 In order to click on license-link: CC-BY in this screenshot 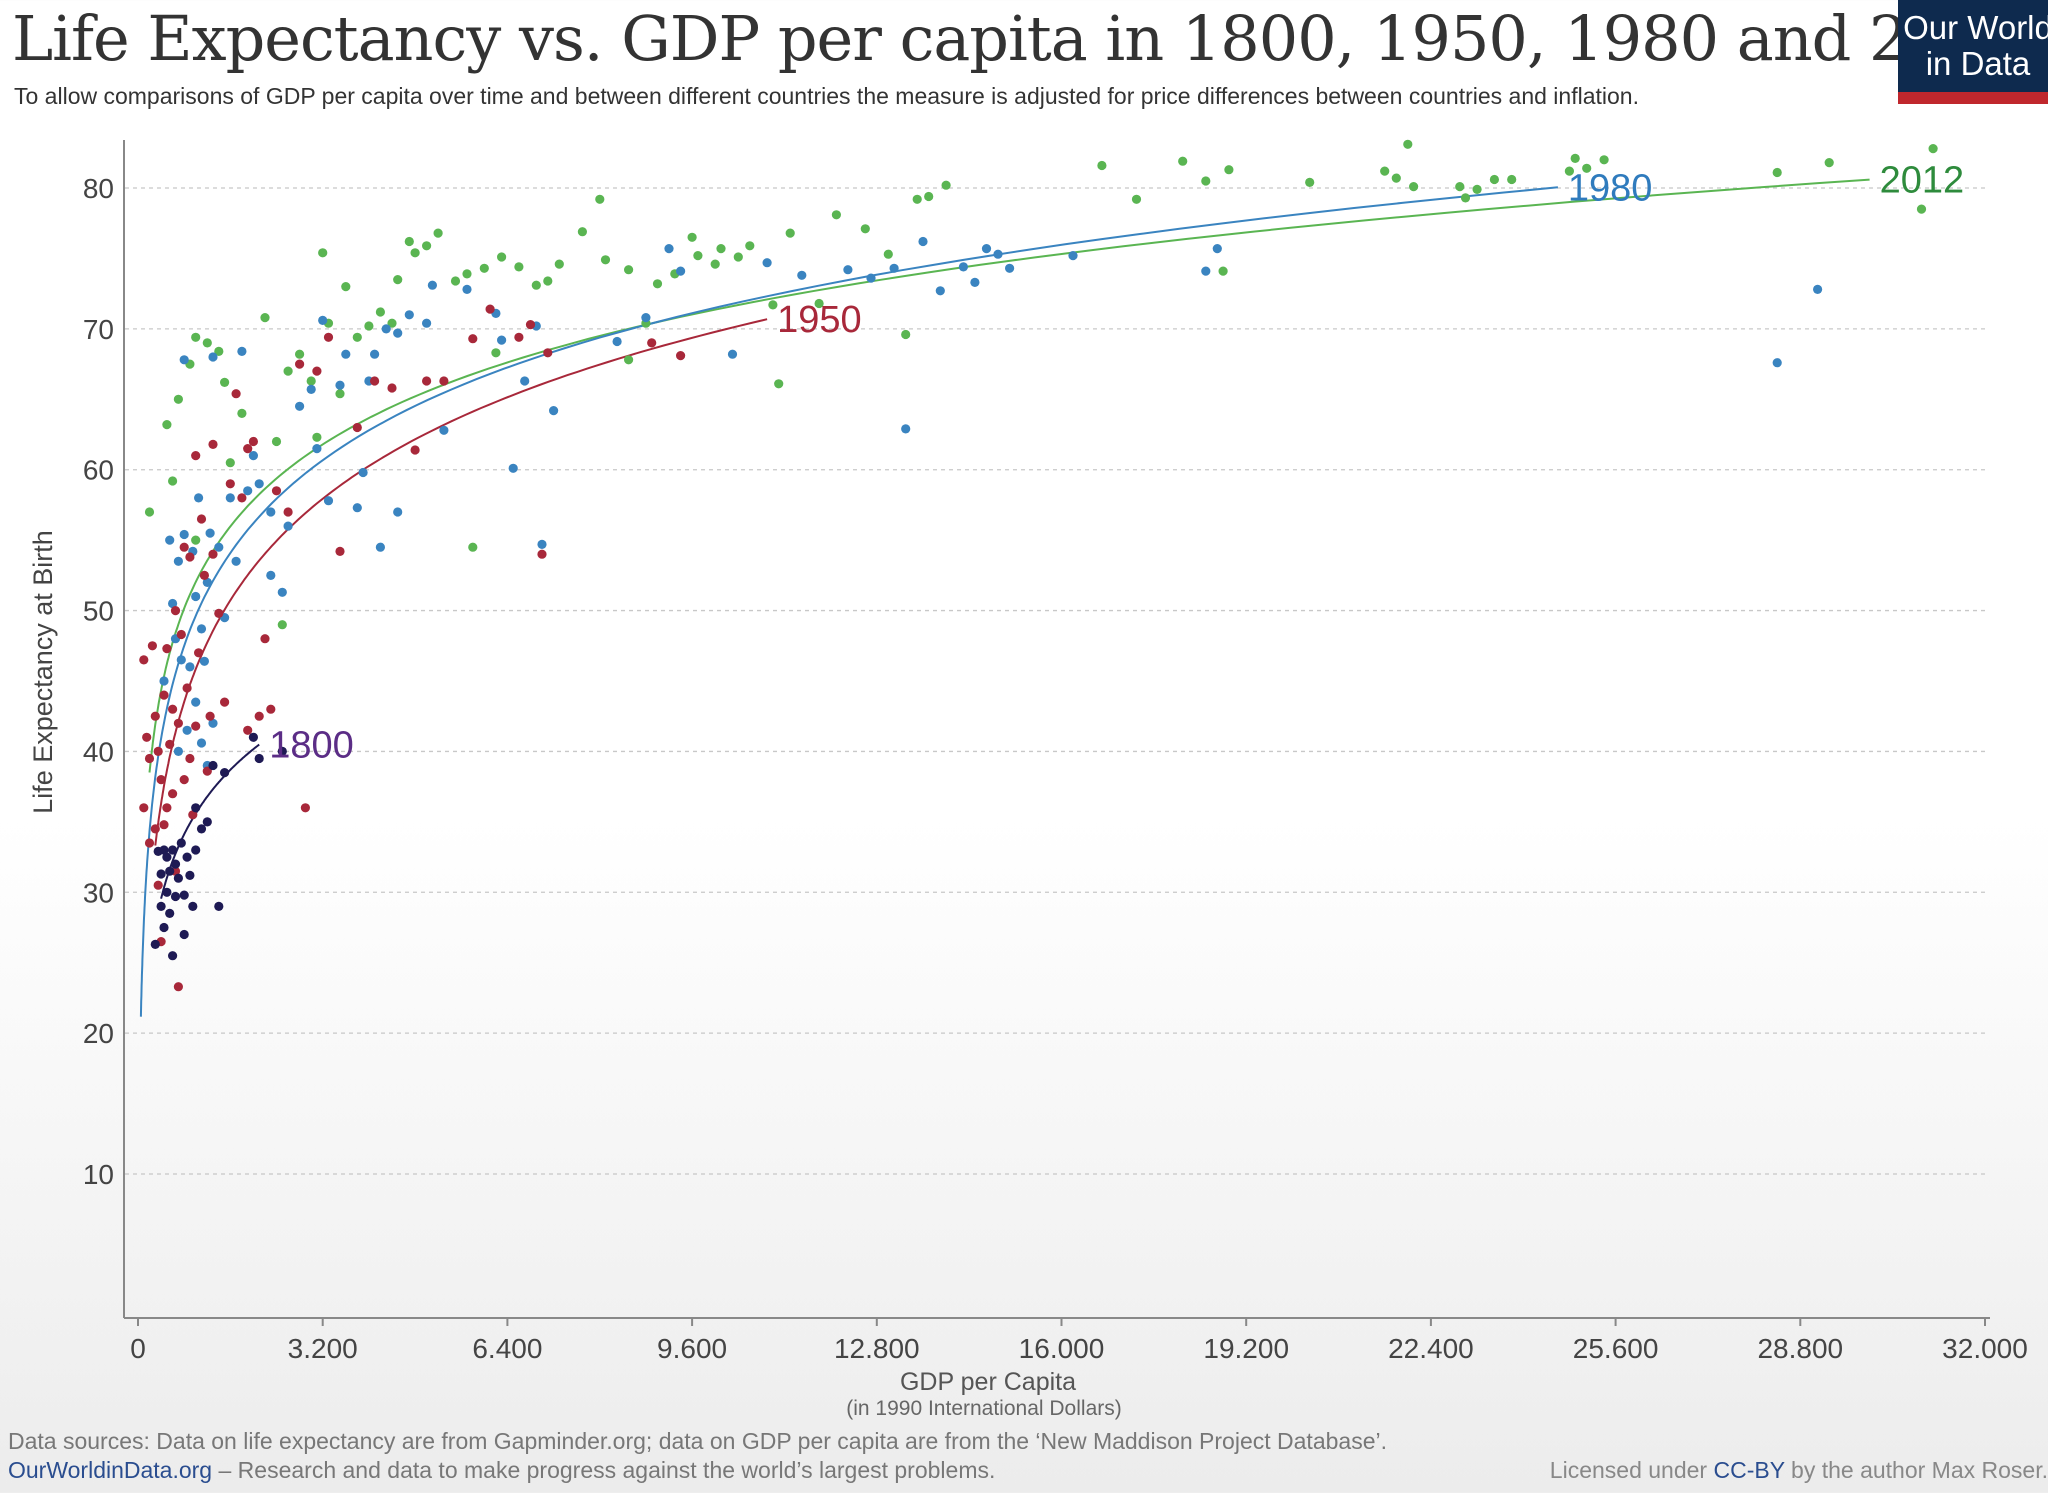, I will do `click(1749, 1470)`.